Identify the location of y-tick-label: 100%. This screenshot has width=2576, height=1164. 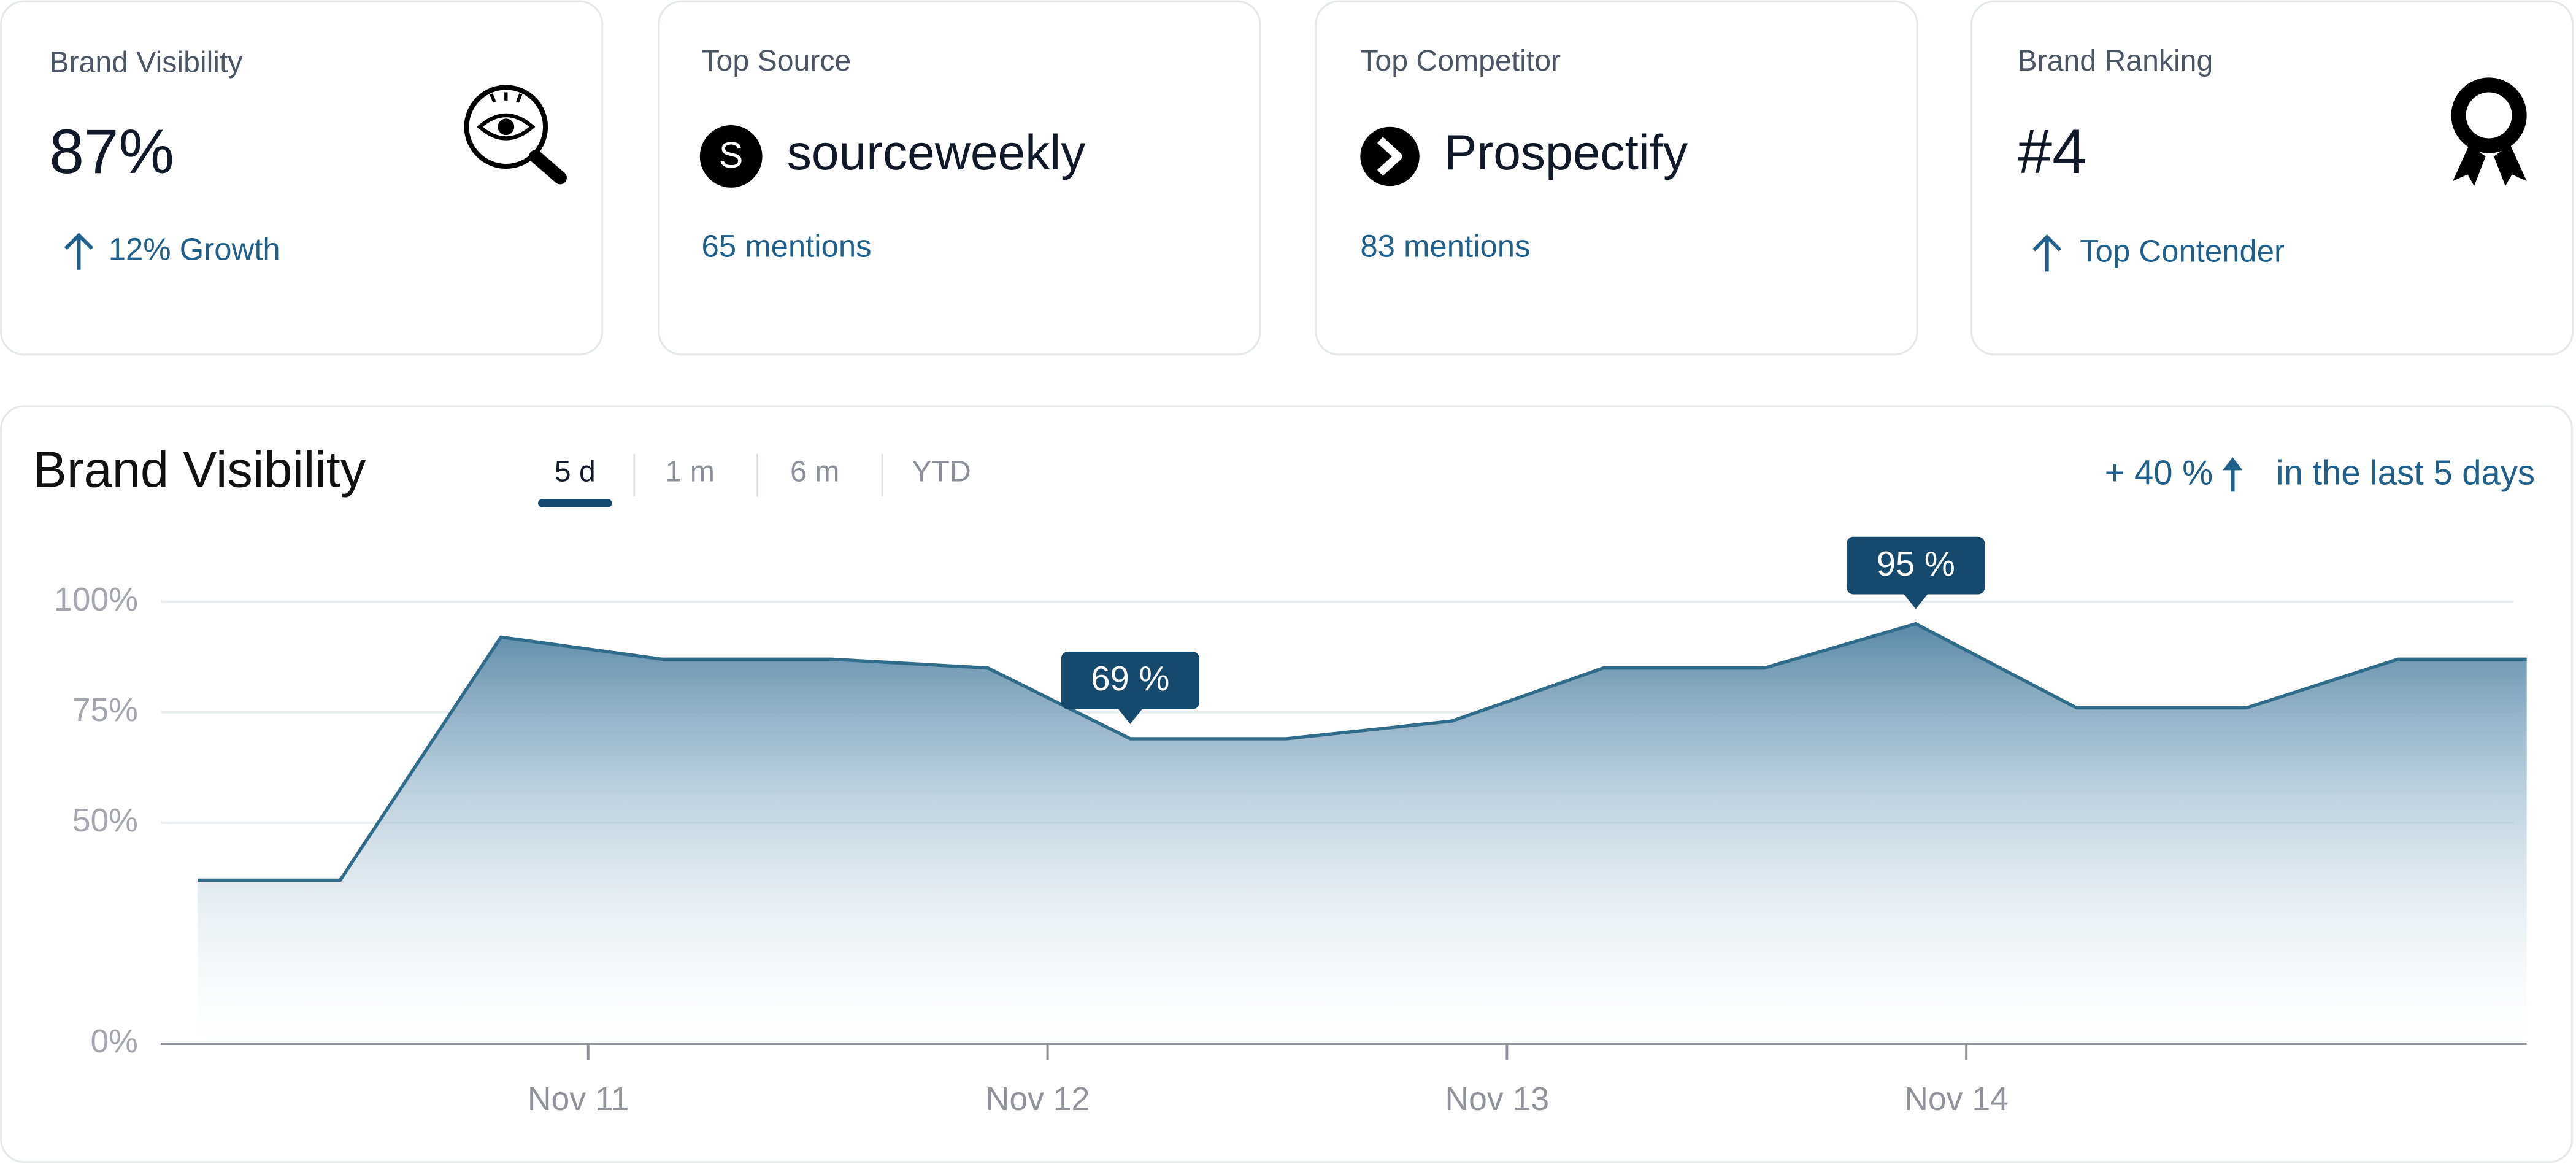
(96, 600).